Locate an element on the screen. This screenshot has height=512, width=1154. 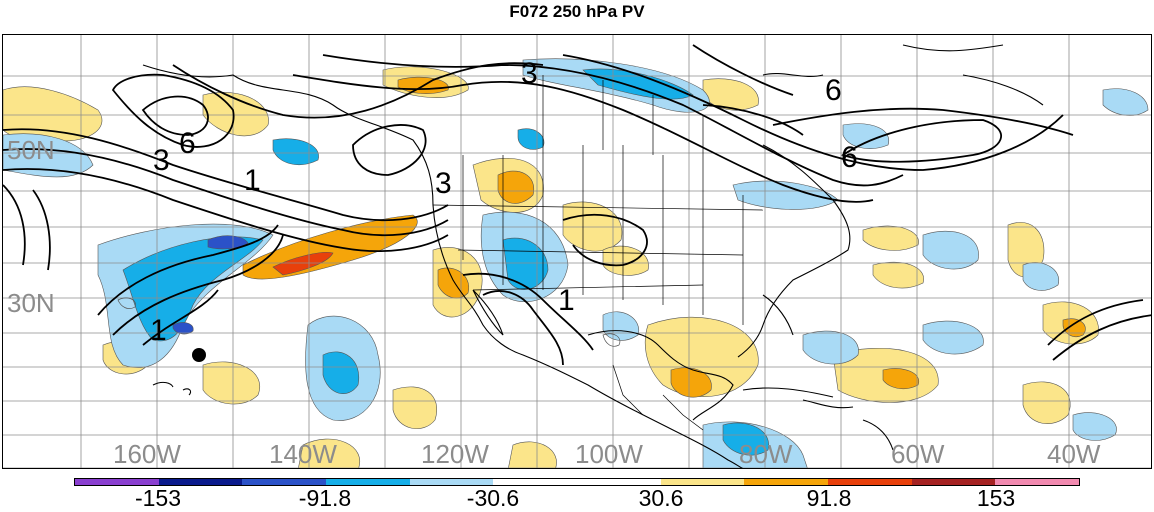
lat-label-50n: 50N is located at coordinates (31, 150).